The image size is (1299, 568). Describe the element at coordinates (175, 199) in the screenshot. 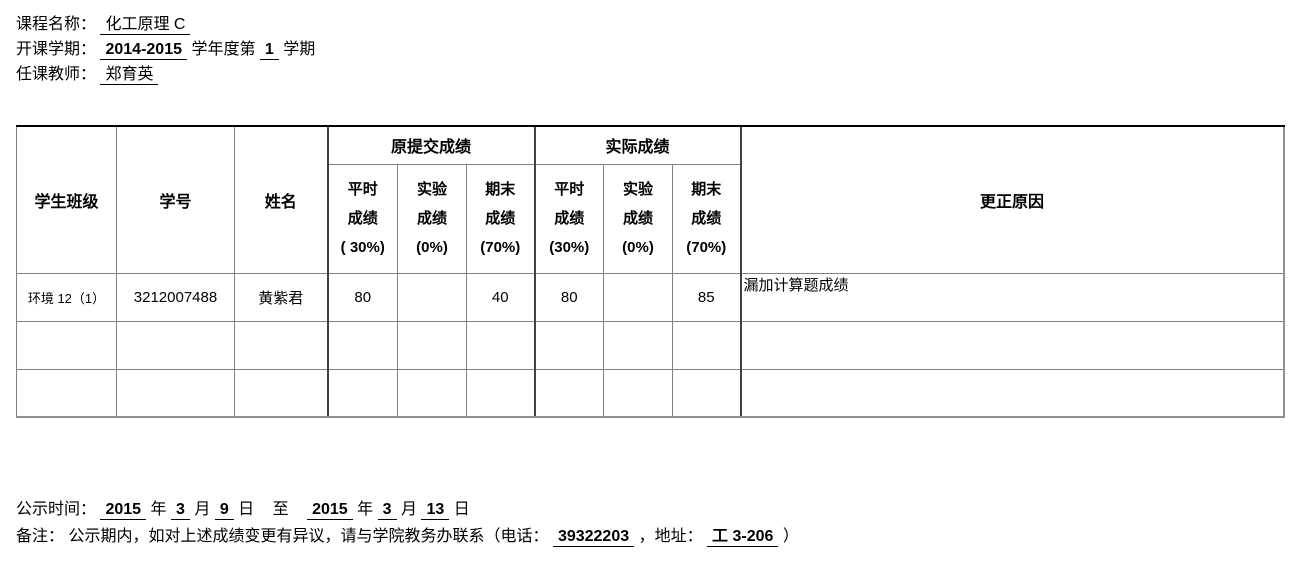

I see `col-header-student-id: 学号` at that location.